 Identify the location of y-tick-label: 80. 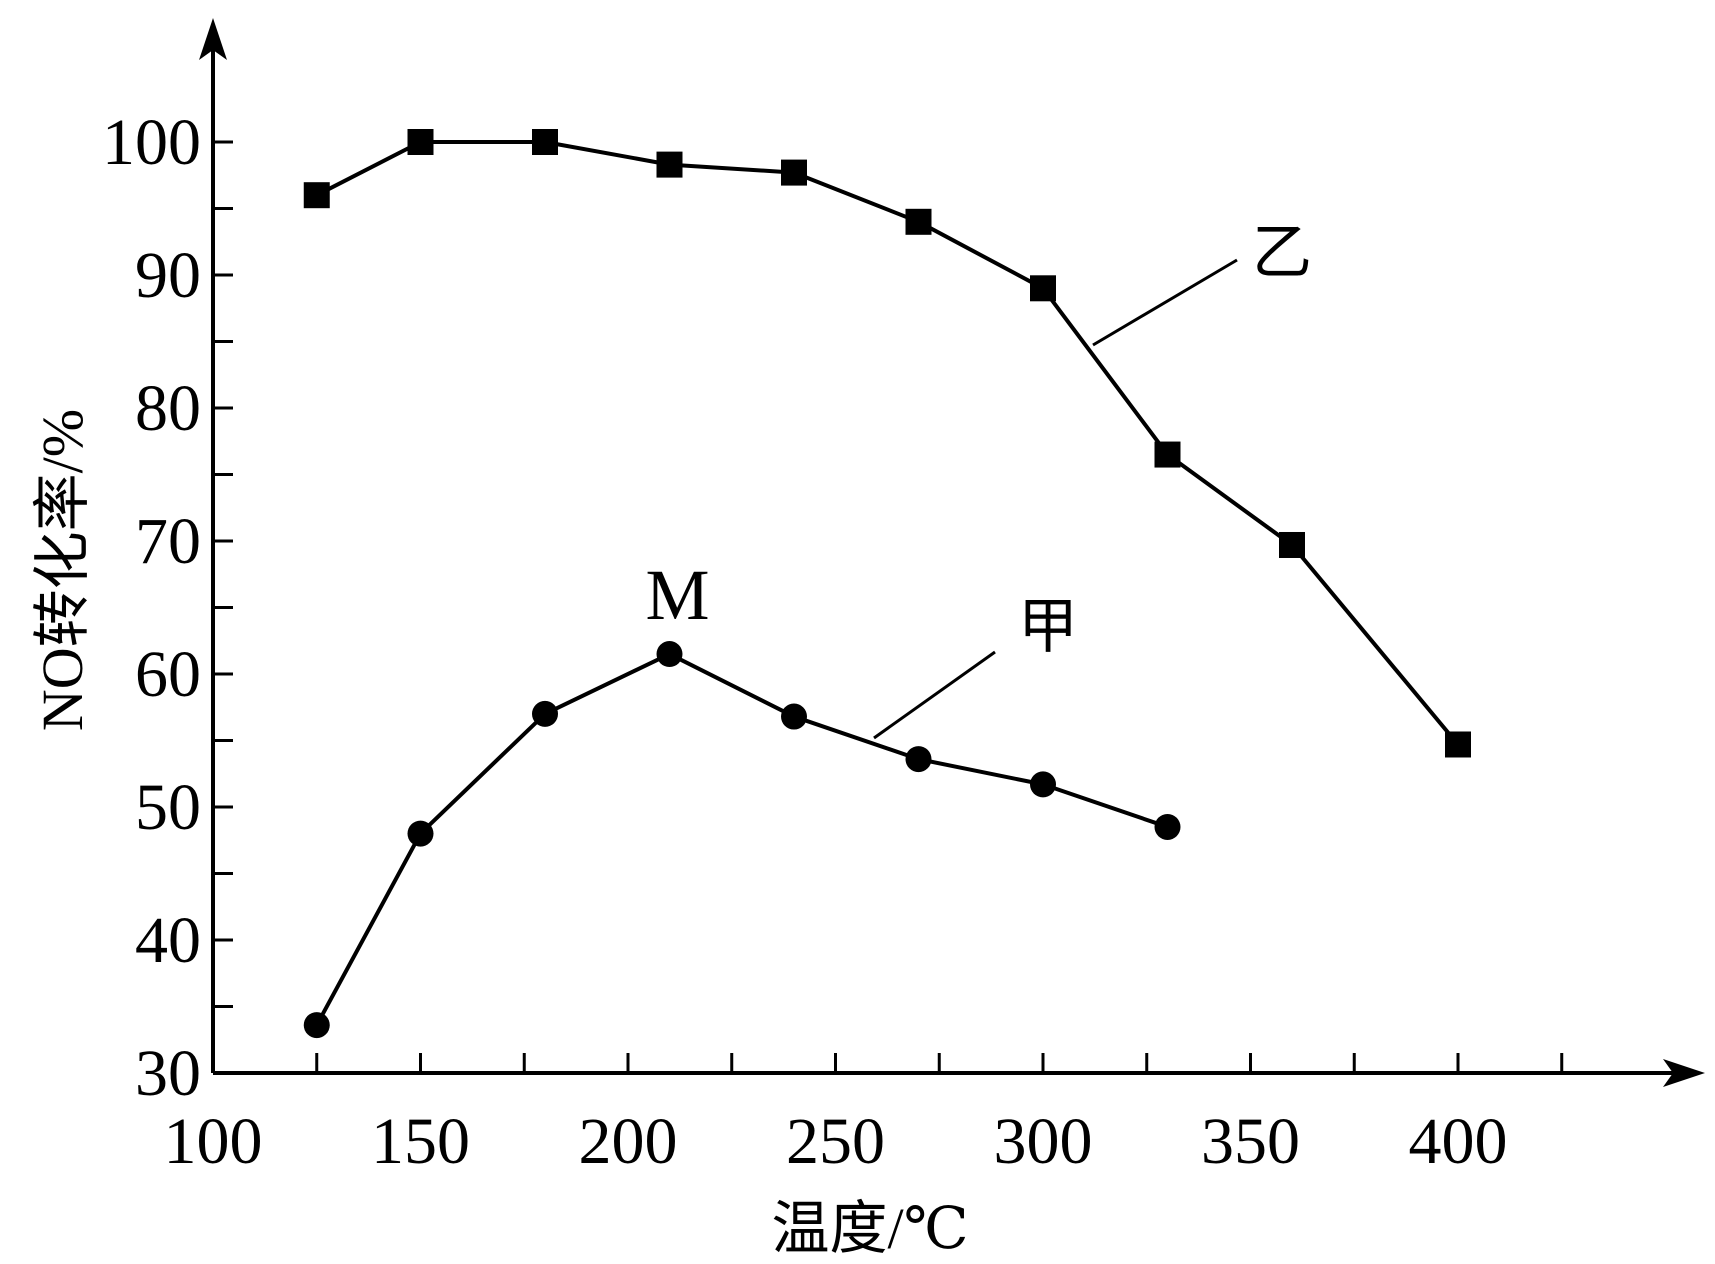
(168, 408).